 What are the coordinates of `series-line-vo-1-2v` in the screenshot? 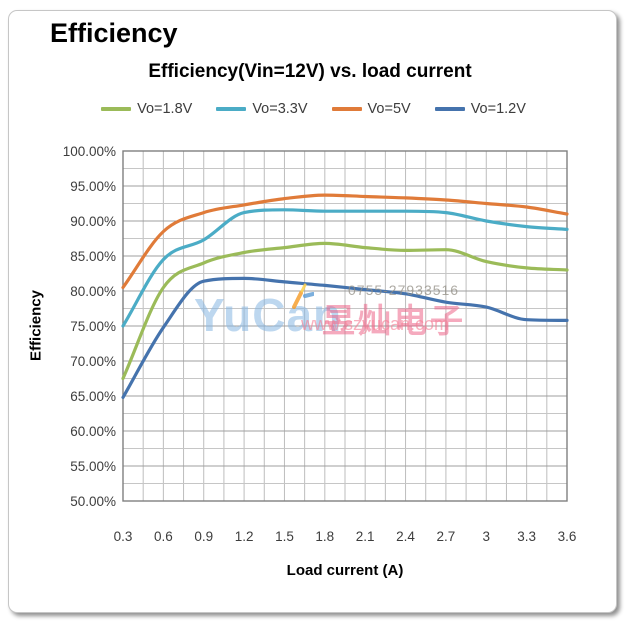 It's located at (345, 337).